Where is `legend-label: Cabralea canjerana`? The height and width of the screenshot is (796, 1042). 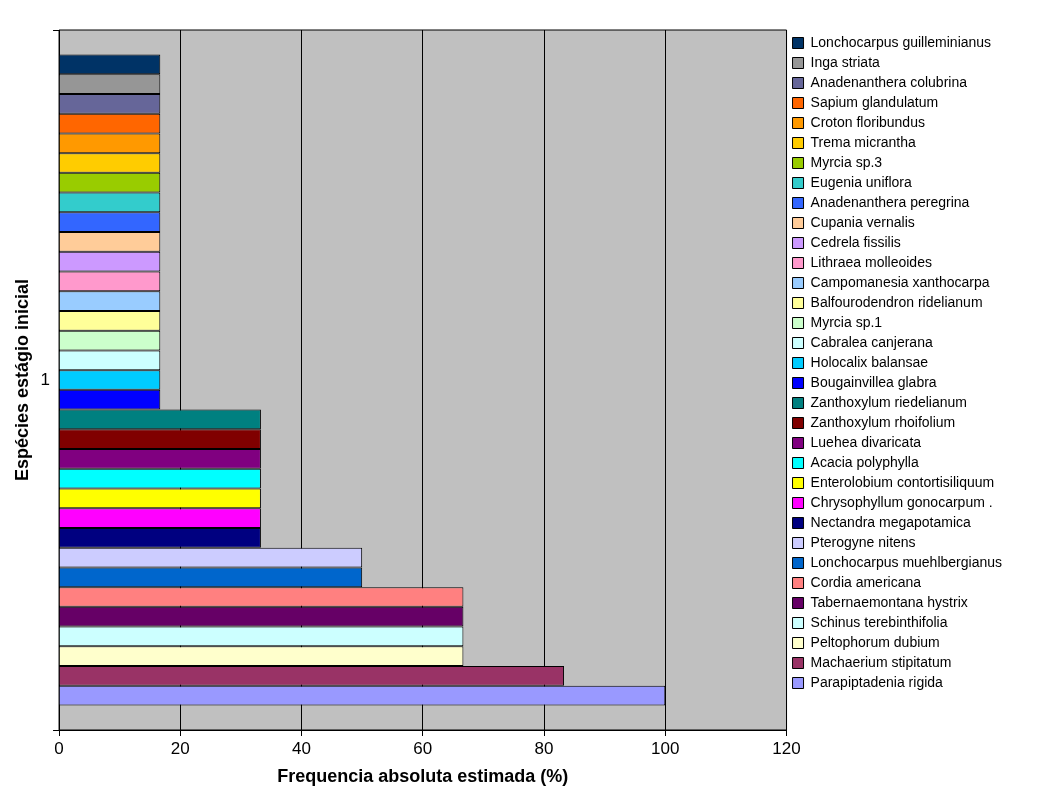 legend-label: Cabralea canjerana is located at coordinates (871, 341).